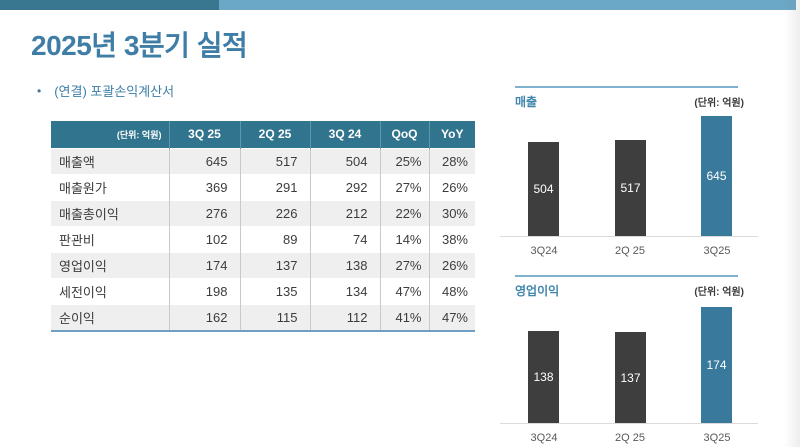  What do you see at coordinates (110, 264) in the screenshot?
I see `row-label: 영업이익` at bounding box center [110, 264].